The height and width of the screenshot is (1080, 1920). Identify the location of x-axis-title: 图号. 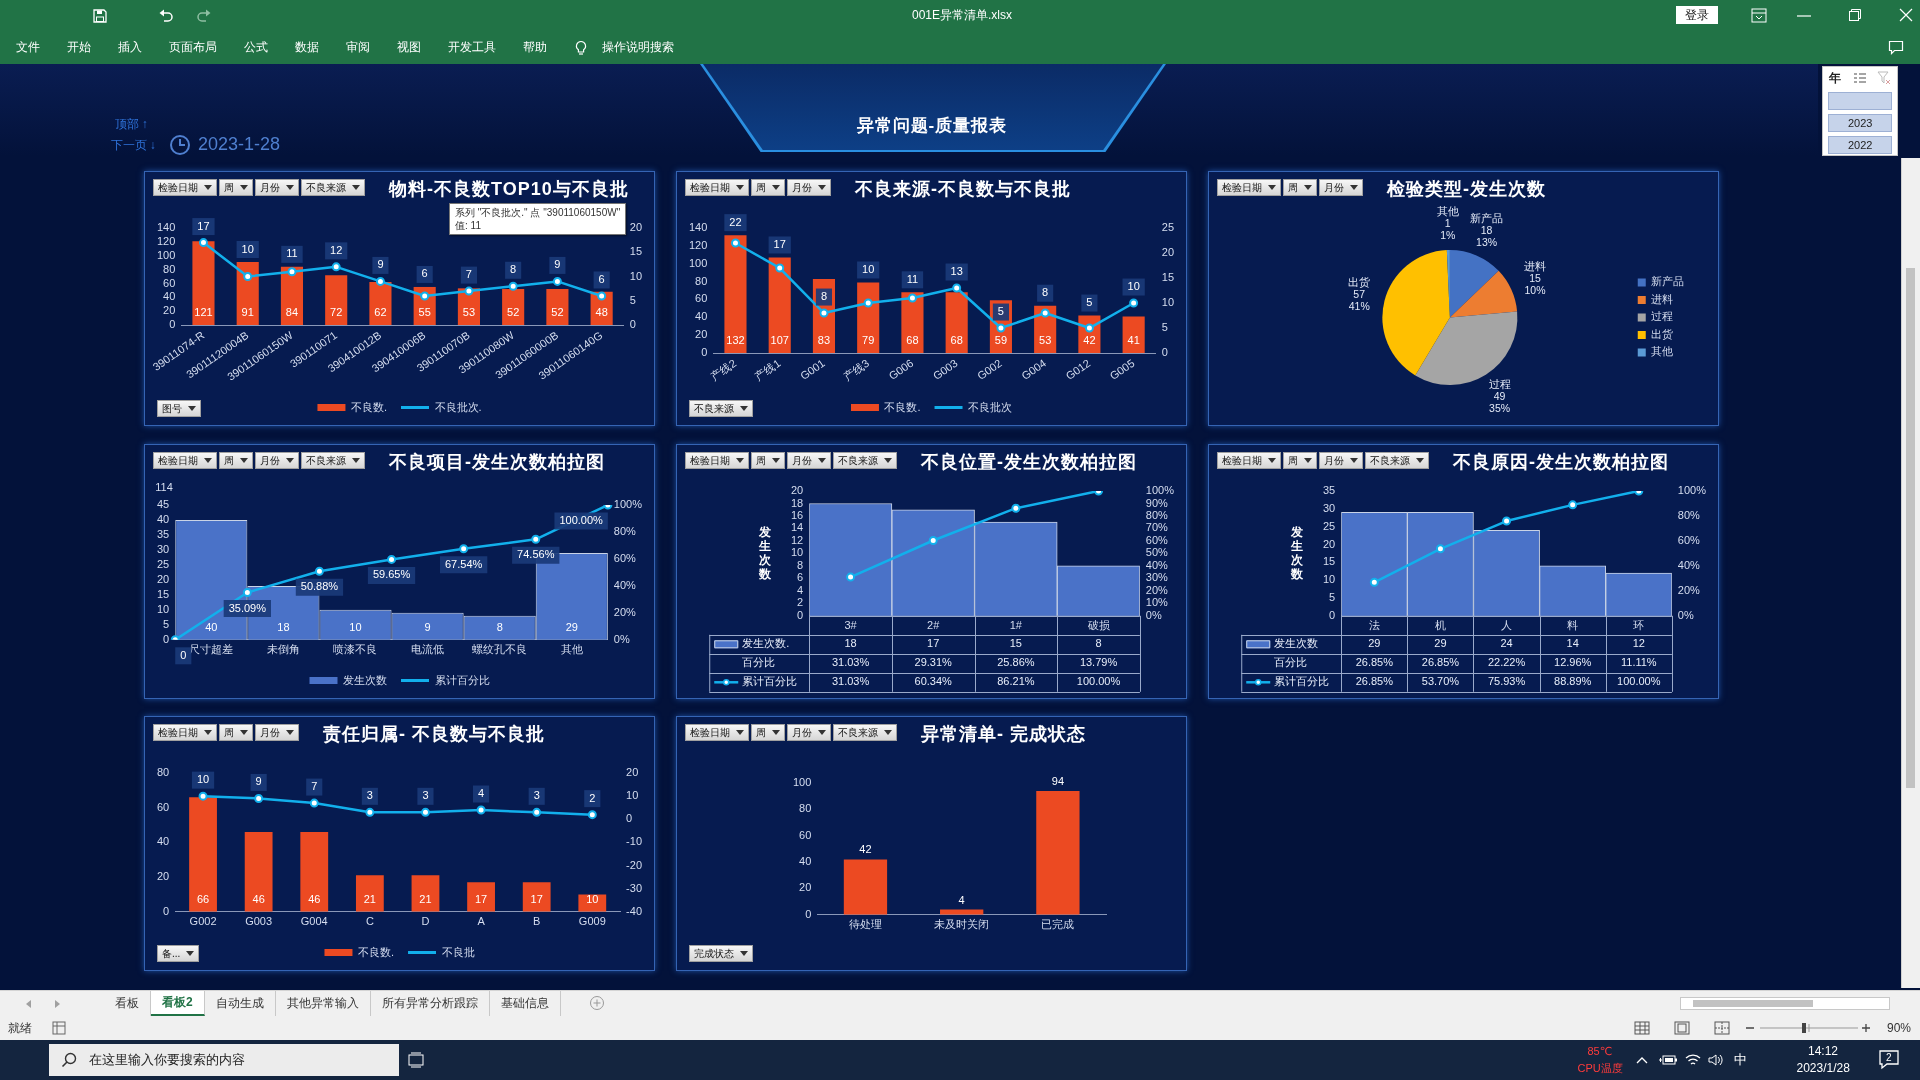
(172, 408).